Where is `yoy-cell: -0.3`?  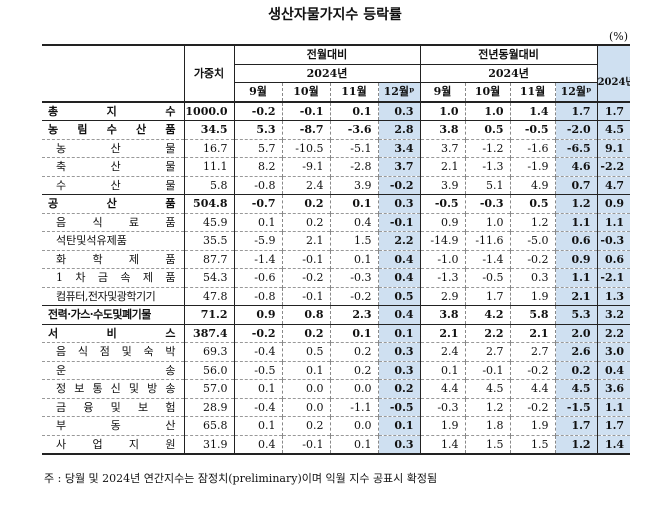 yoy-cell: -0.3 is located at coordinates (487, 203).